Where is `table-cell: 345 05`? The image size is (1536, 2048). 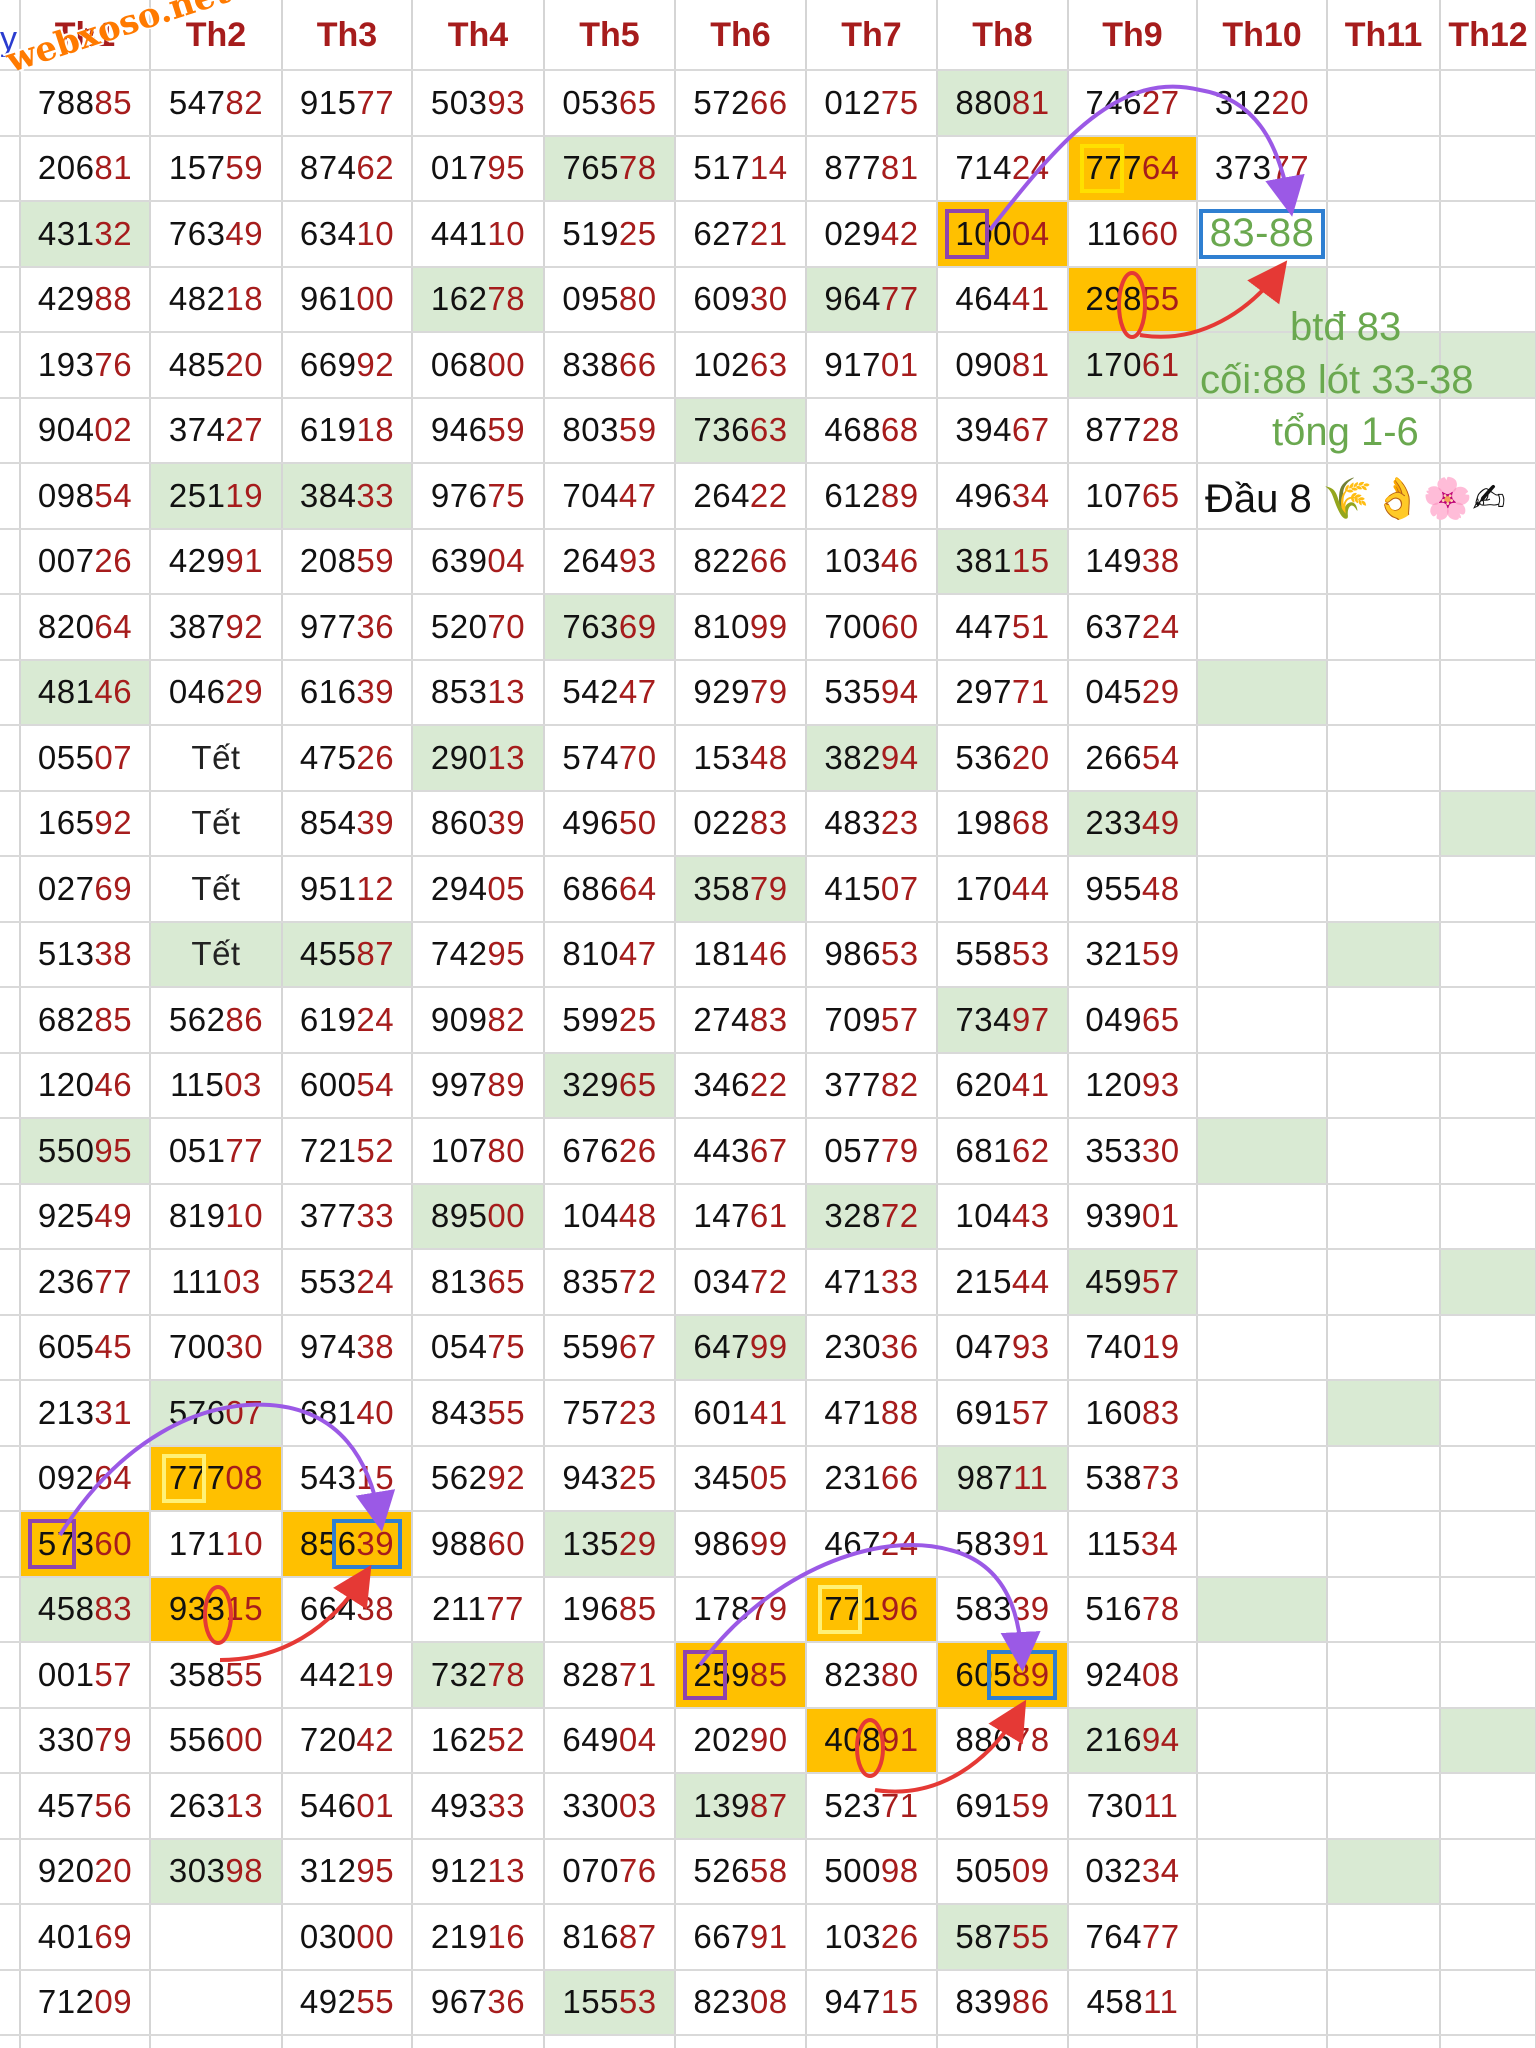 table-cell: 345 05 is located at coordinates (740, 1477).